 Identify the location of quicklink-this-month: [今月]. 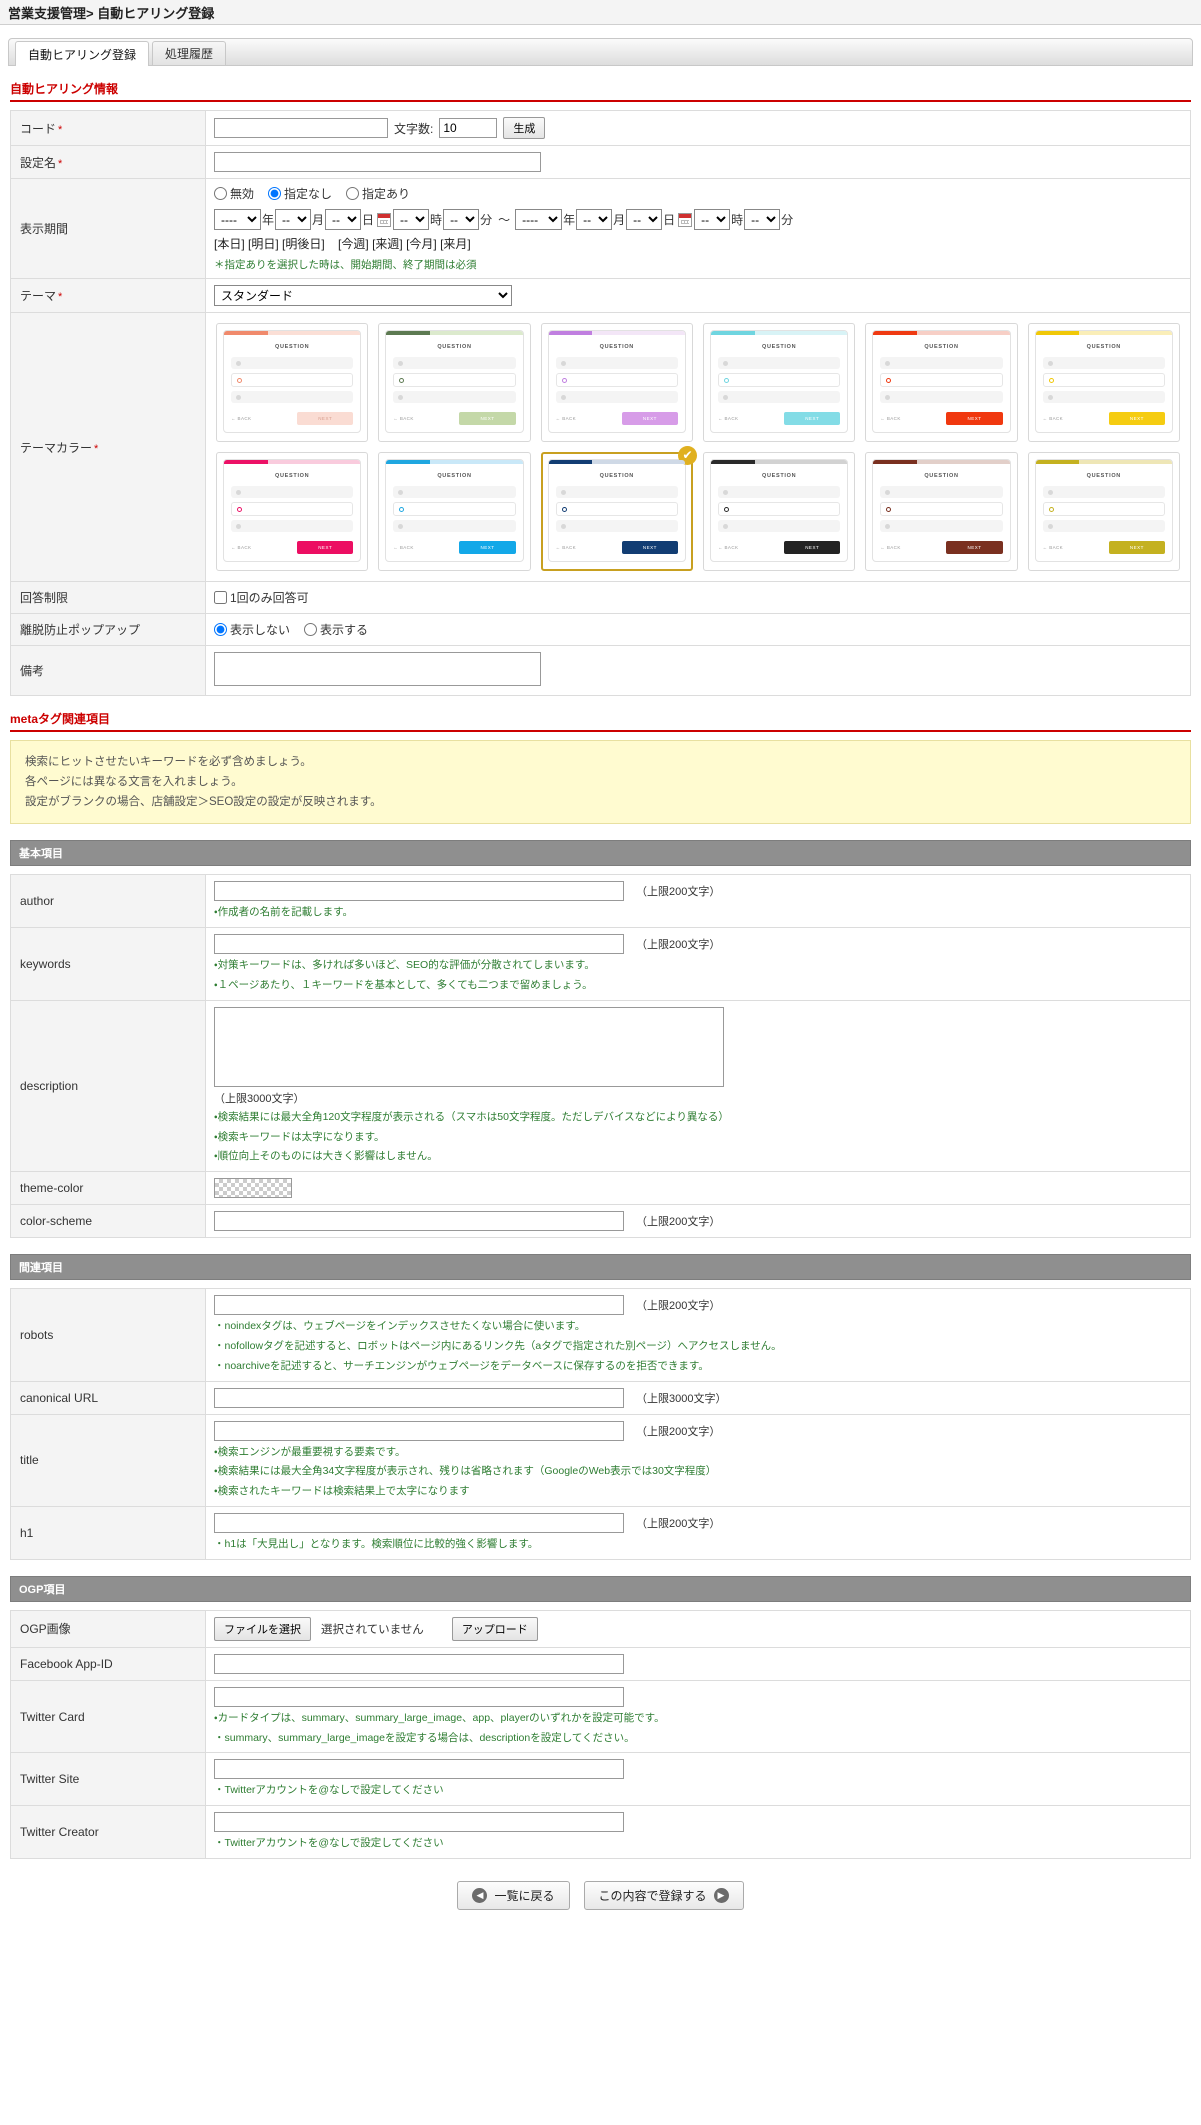
(421, 244).